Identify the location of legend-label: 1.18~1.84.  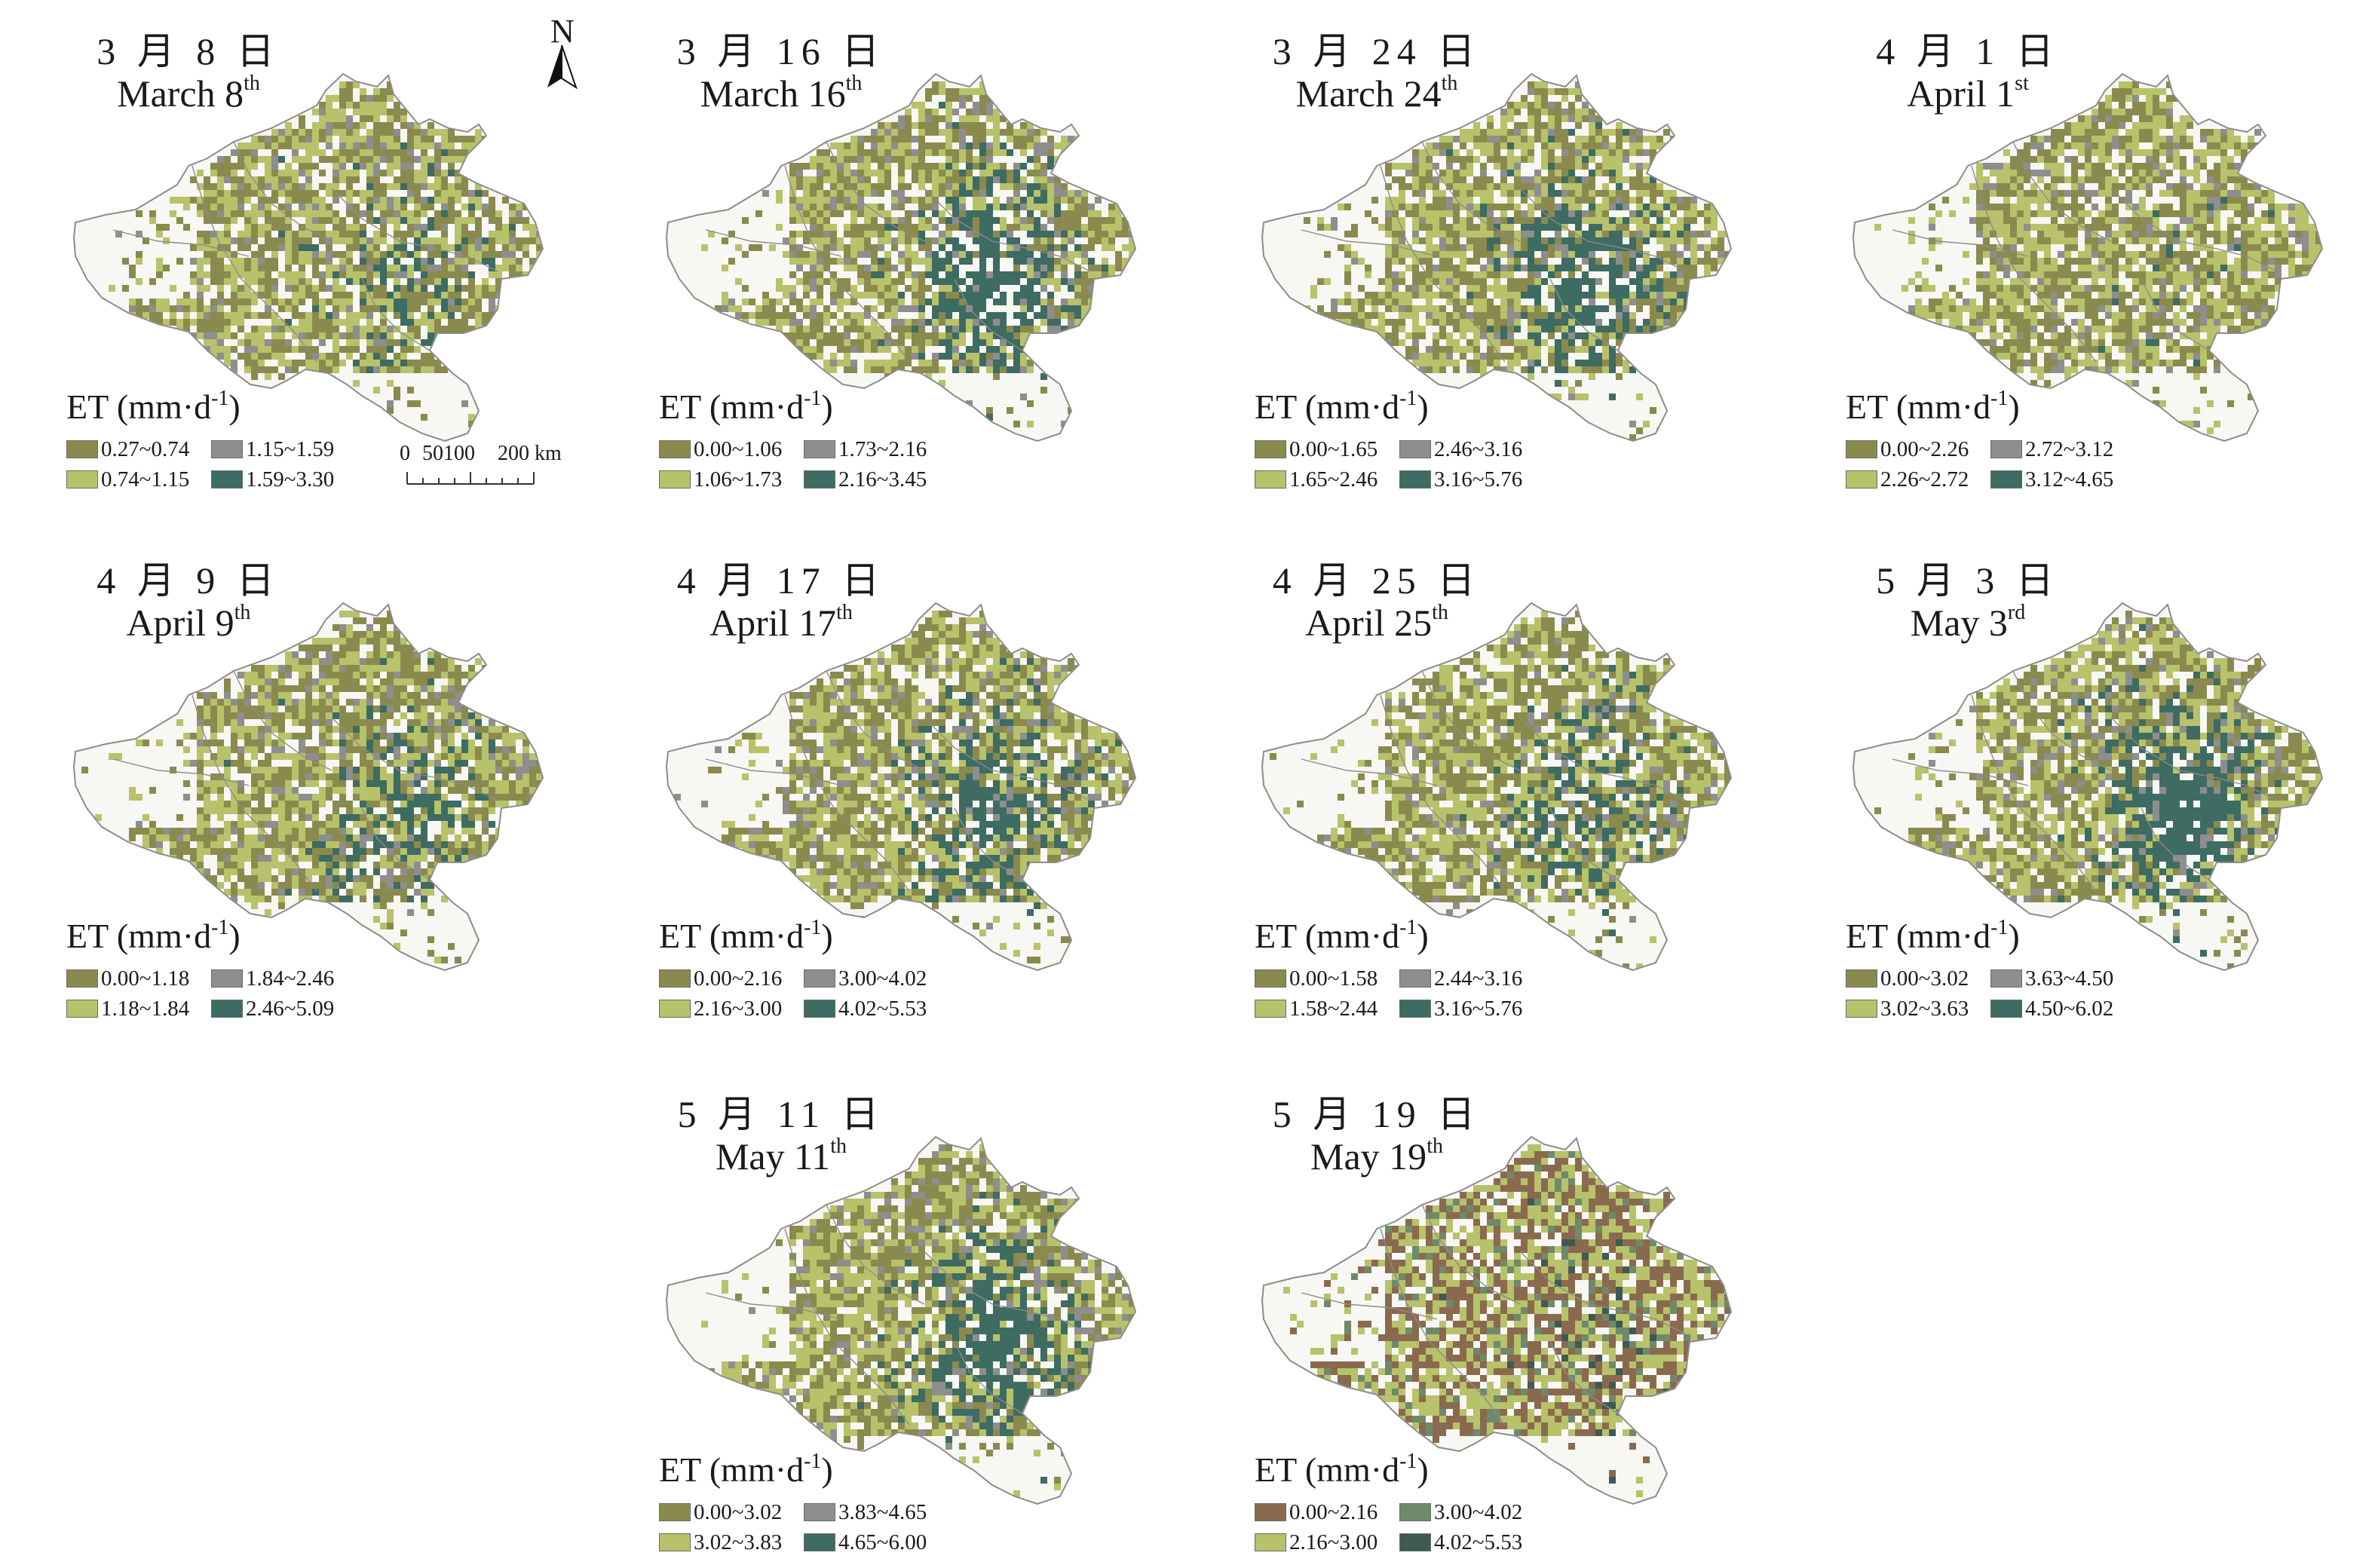
(145, 1008).